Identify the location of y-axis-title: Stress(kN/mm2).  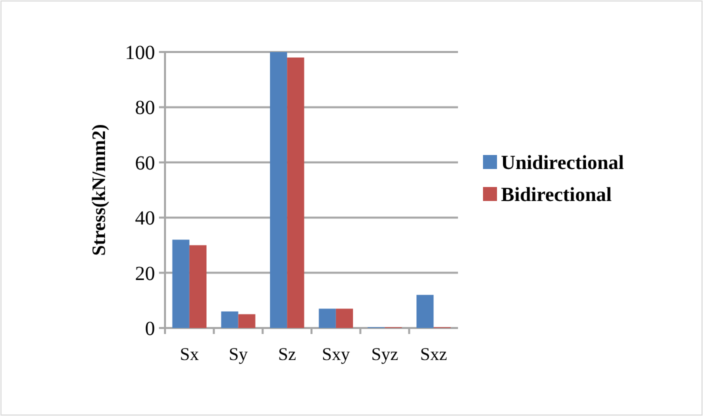
(99, 190).